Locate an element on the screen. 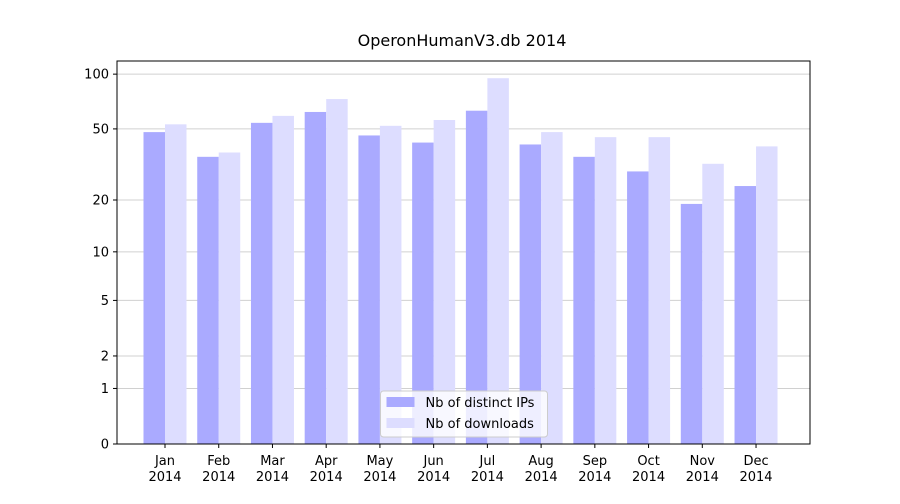  x-tick-label: Jan 2014 is located at coordinates (164, 469).